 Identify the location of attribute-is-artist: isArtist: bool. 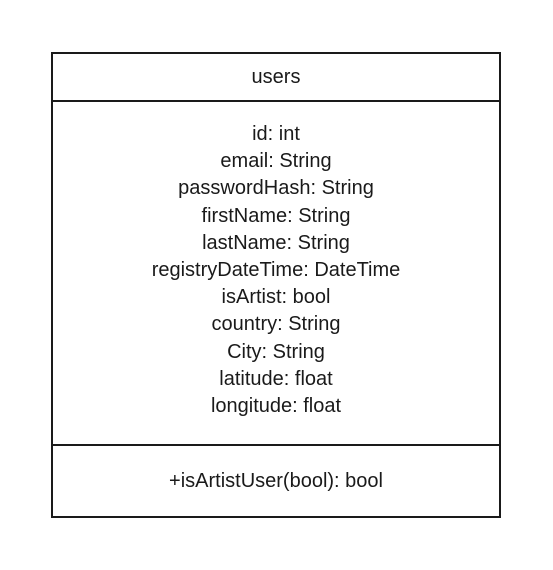
(276, 297).